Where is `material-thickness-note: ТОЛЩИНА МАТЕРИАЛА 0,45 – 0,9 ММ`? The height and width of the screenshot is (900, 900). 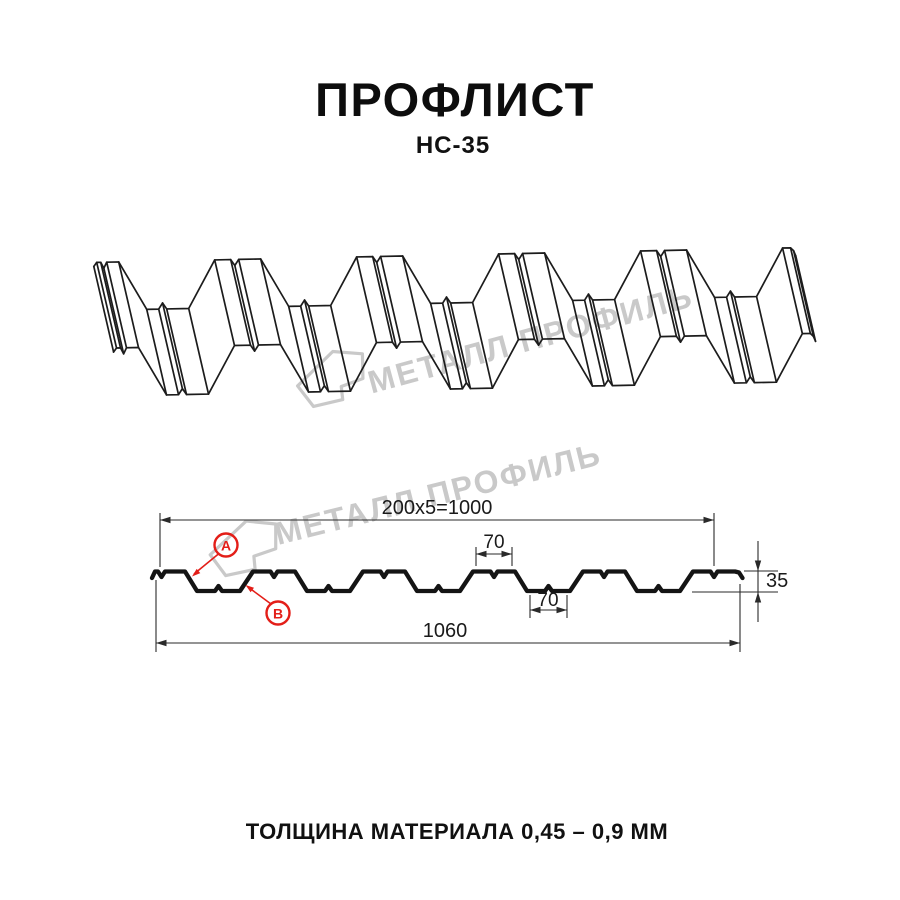 material-thickness-note: ТОЛЩИНА МАТЕРИАЛА 0,45 – 0,9 ММ is located at coordinates (457, 831).